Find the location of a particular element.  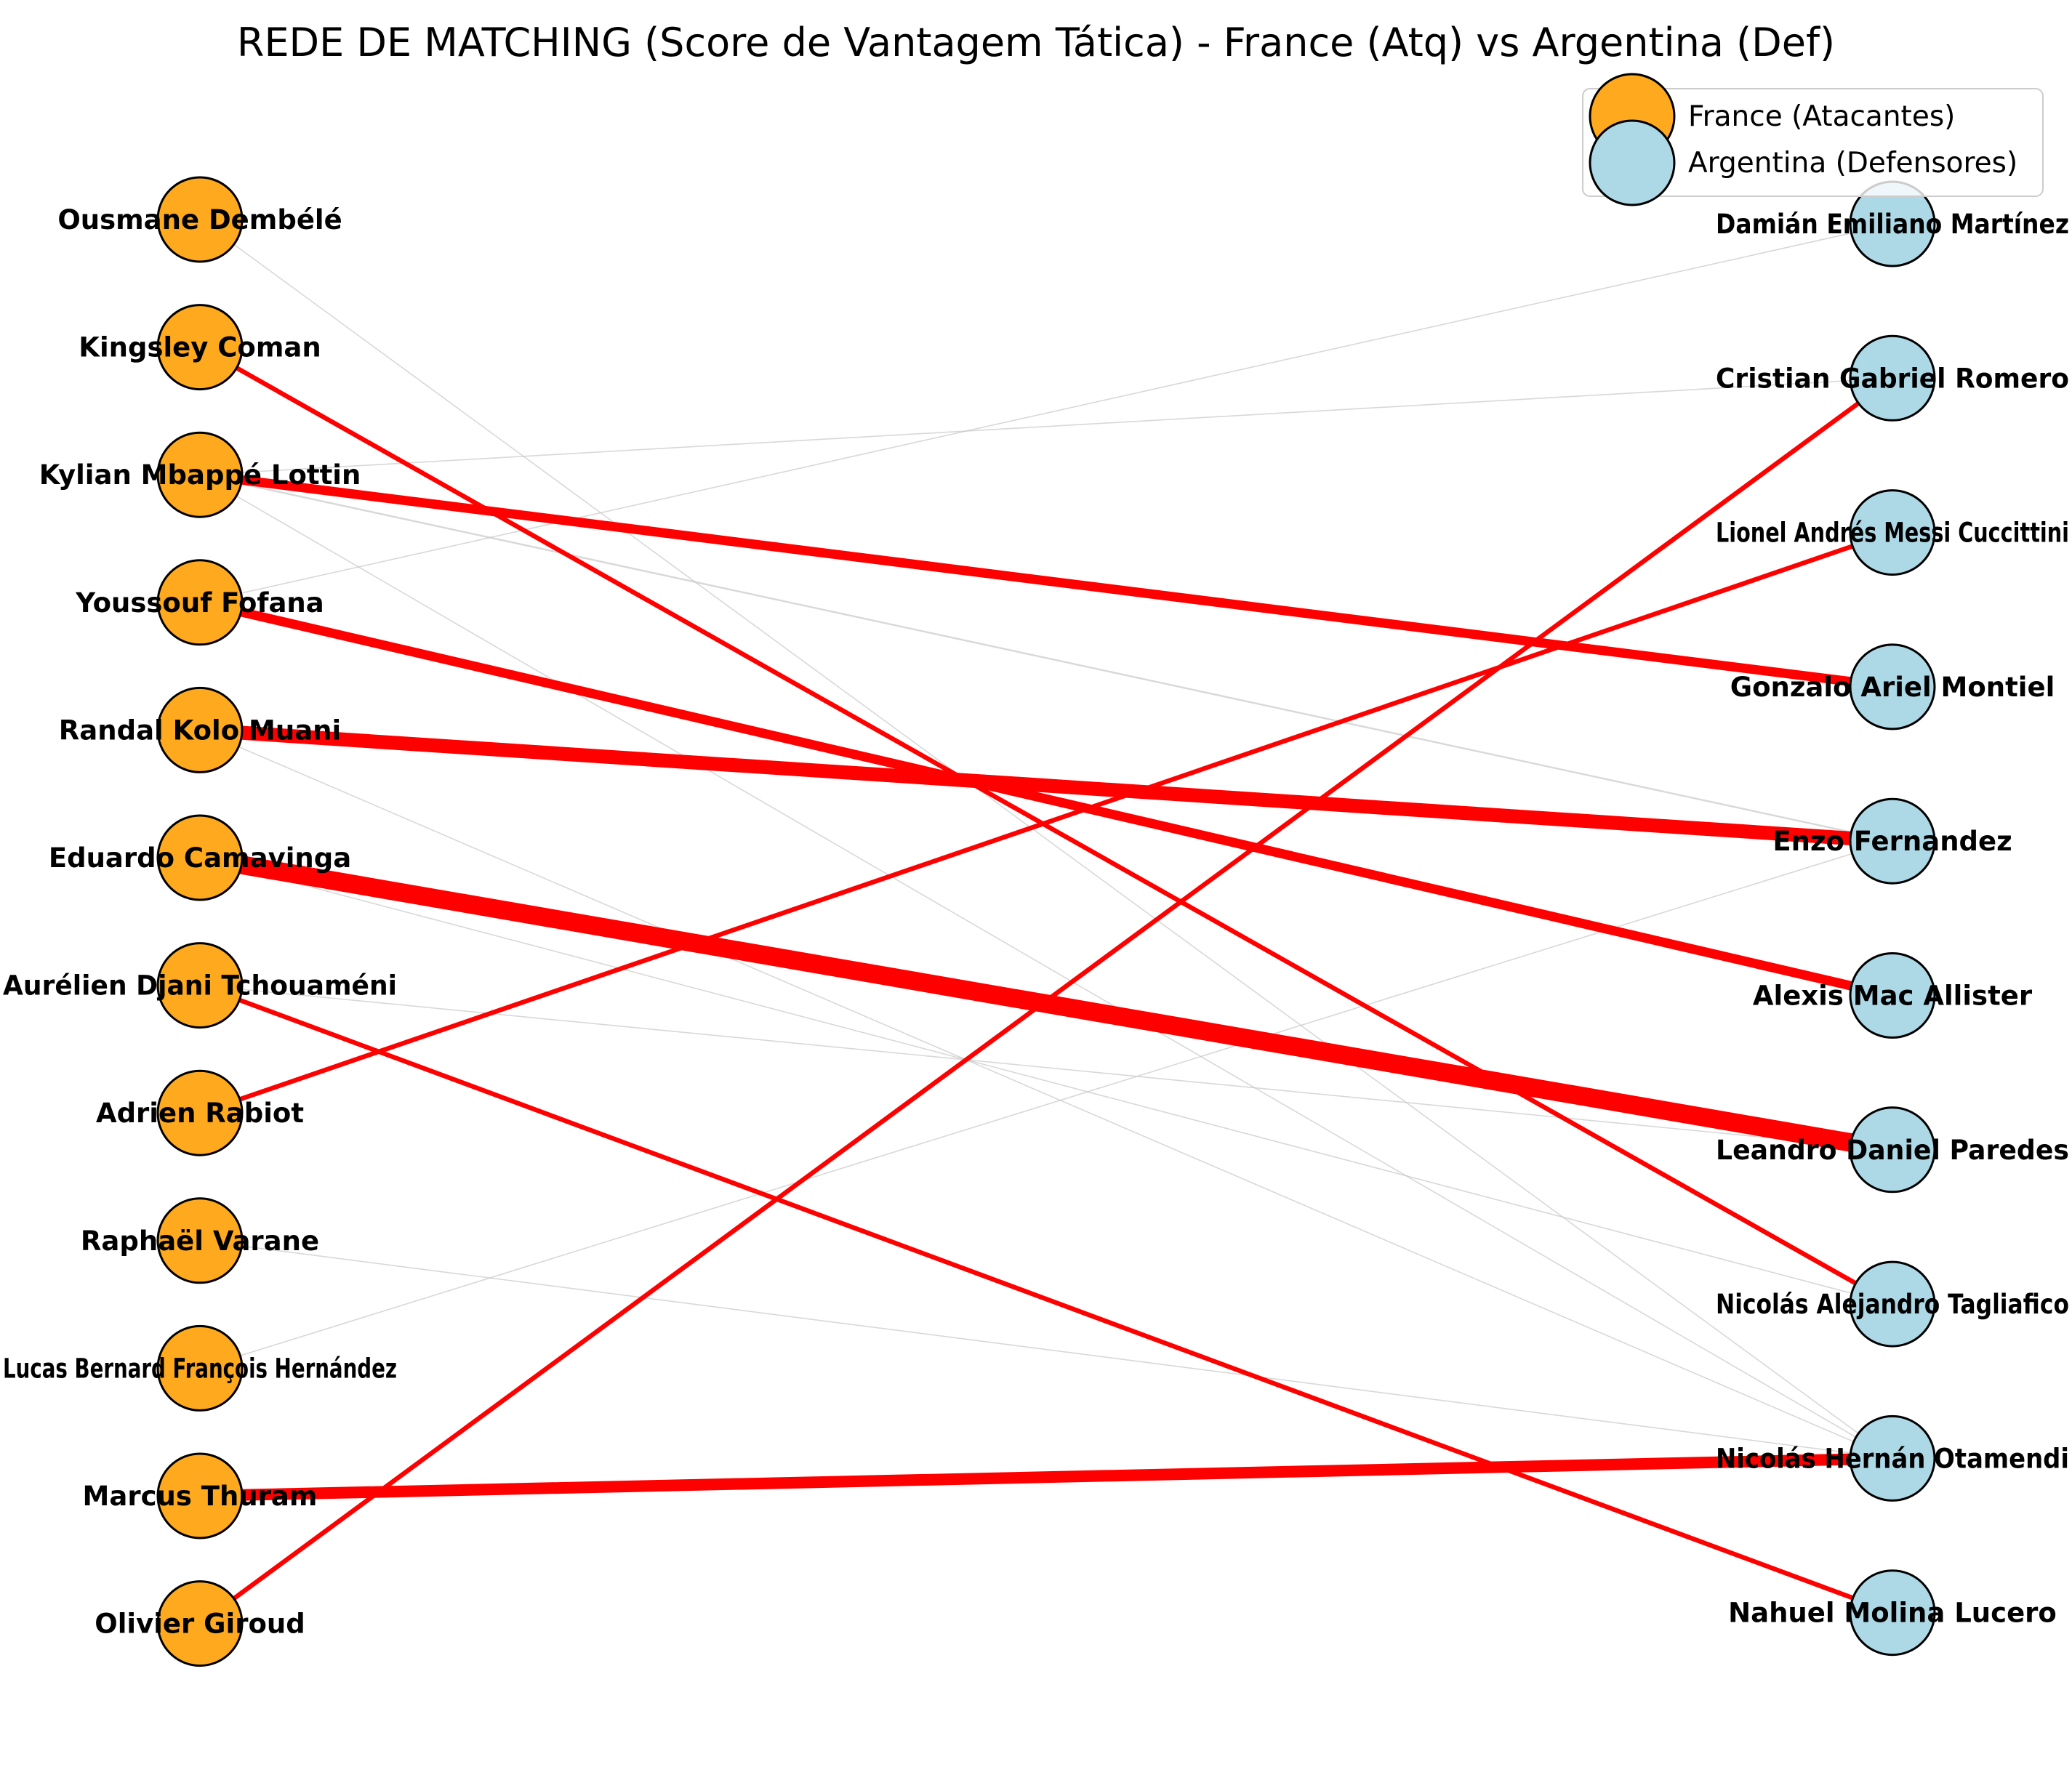

attacker-label-lucas-bernard-francois-hernandez: Lucas Bernard François Hernández is located at coordinates (200, 1368).